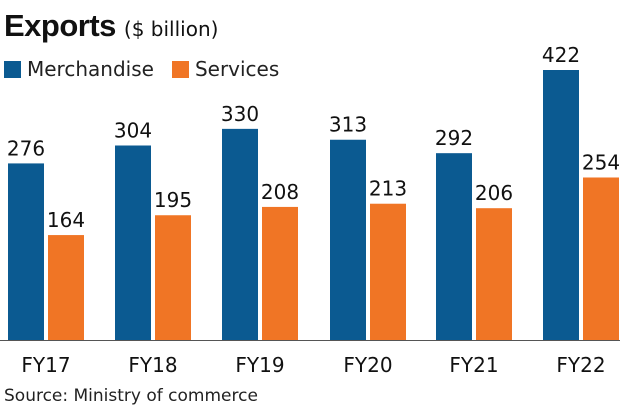 This screenshot has width=620, height=413. What do you see at coordinates (454, 246) in the screenshot?
I see `bar-merchandise-fy21` at bounding box center [454, 246].